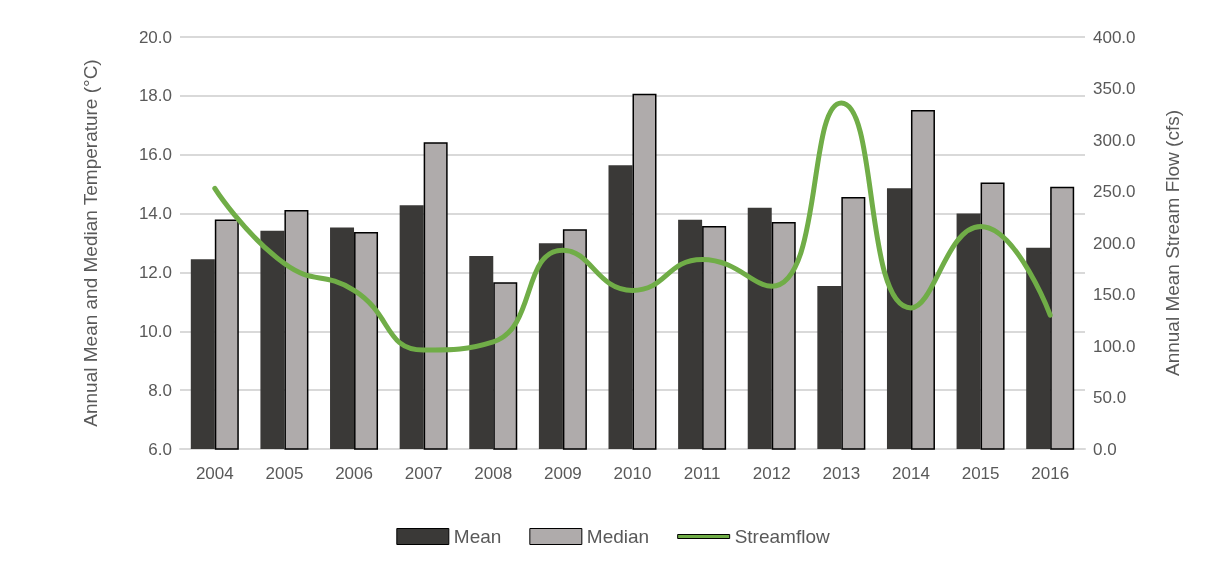  What do you see at coordinates (1114, 88) in the screenshot?
I see `y2-tick-label: 350.0` at bounding box center [1114, 88].